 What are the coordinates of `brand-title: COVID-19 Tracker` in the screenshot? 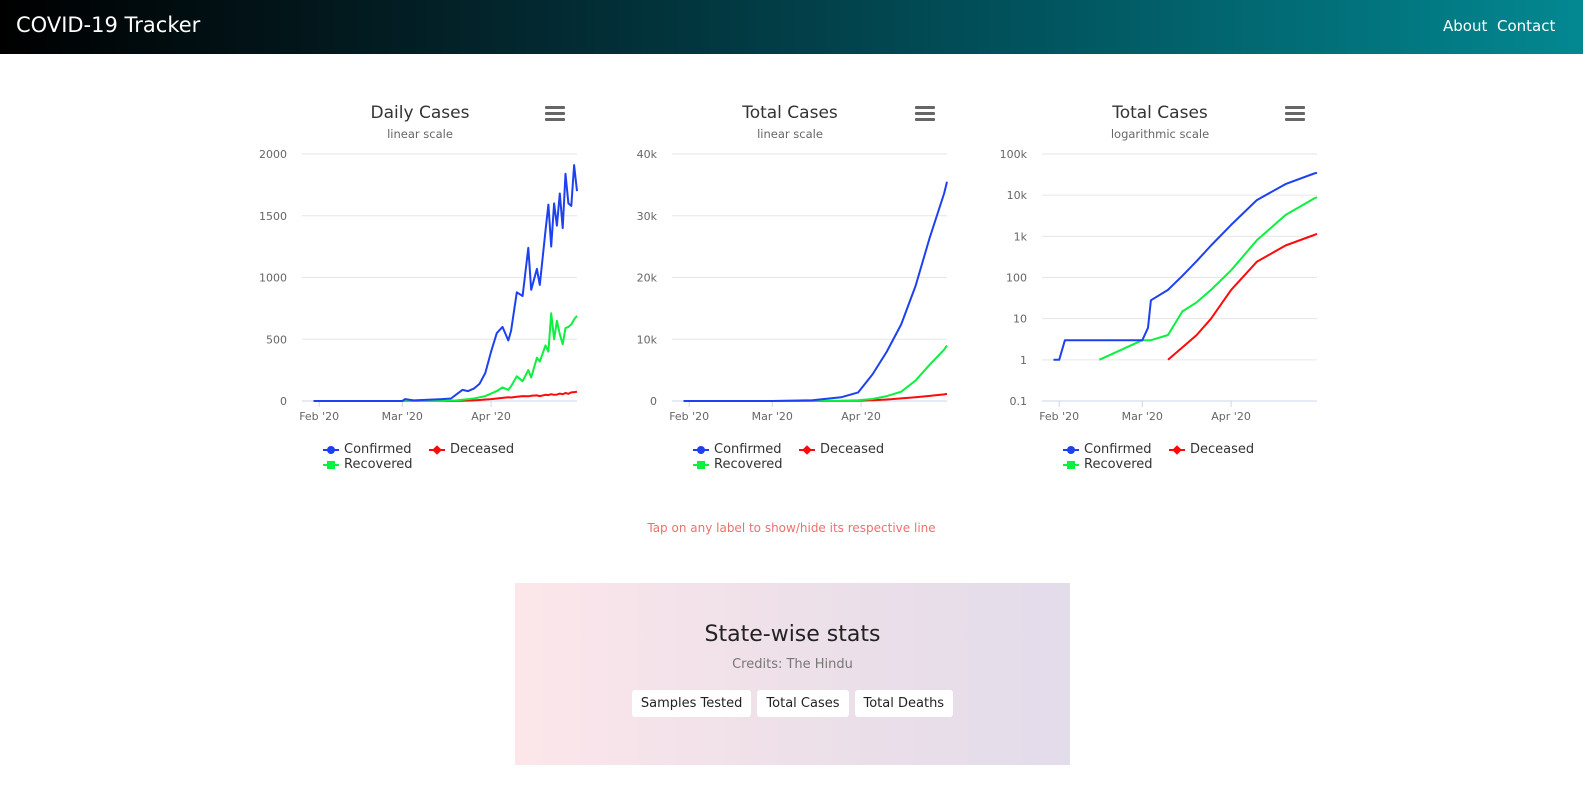 It's located at (108, 25).